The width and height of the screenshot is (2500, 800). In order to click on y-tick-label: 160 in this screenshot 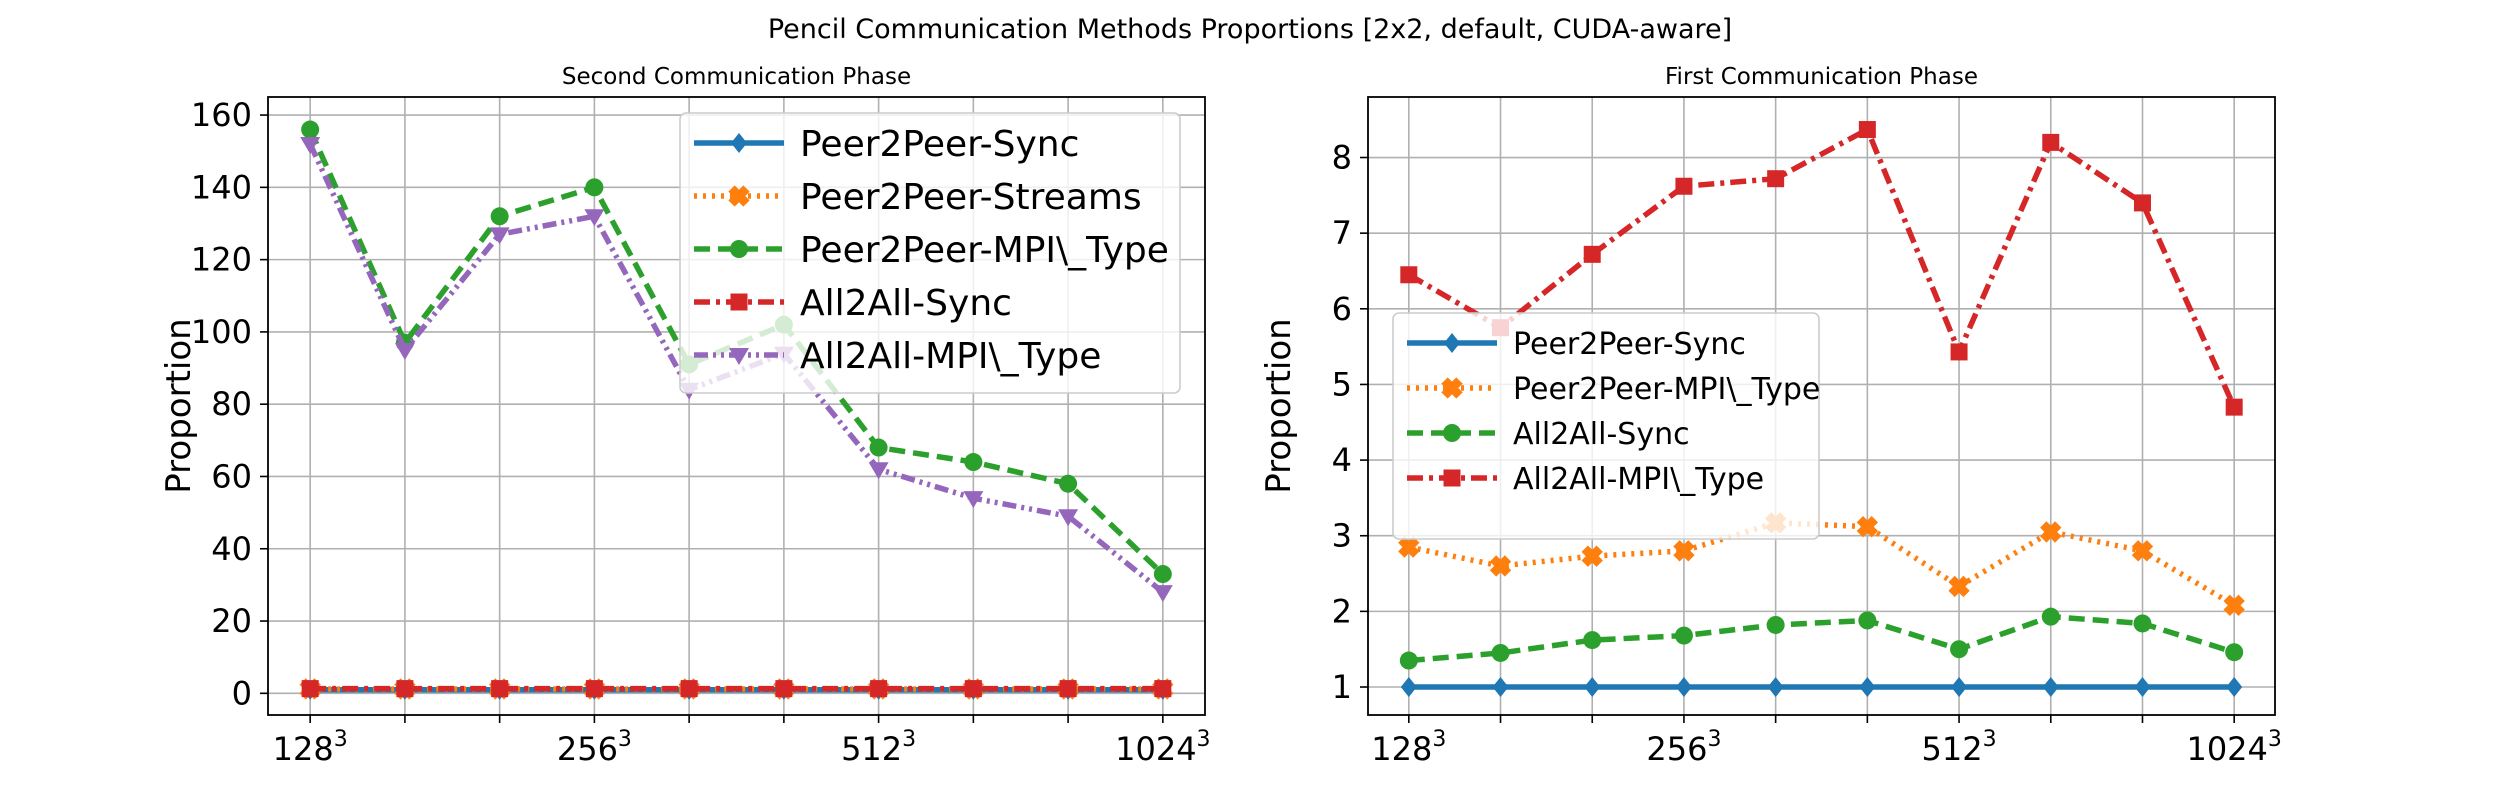, I will do `click(221, 115)`.